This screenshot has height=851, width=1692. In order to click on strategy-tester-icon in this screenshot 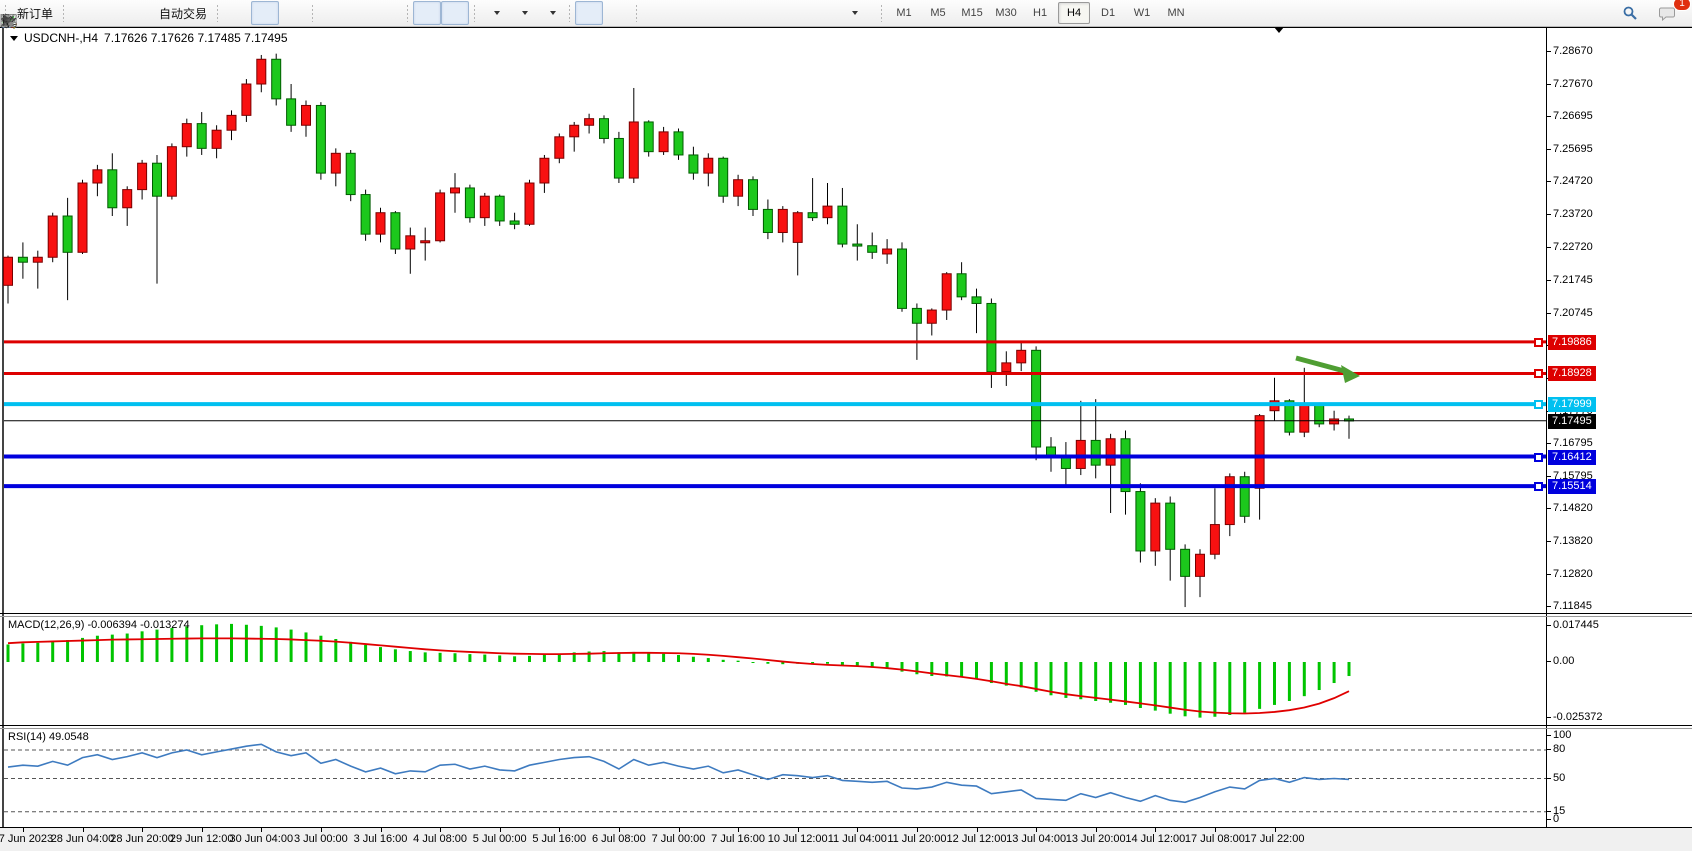, I will do `click(63, 14)`.